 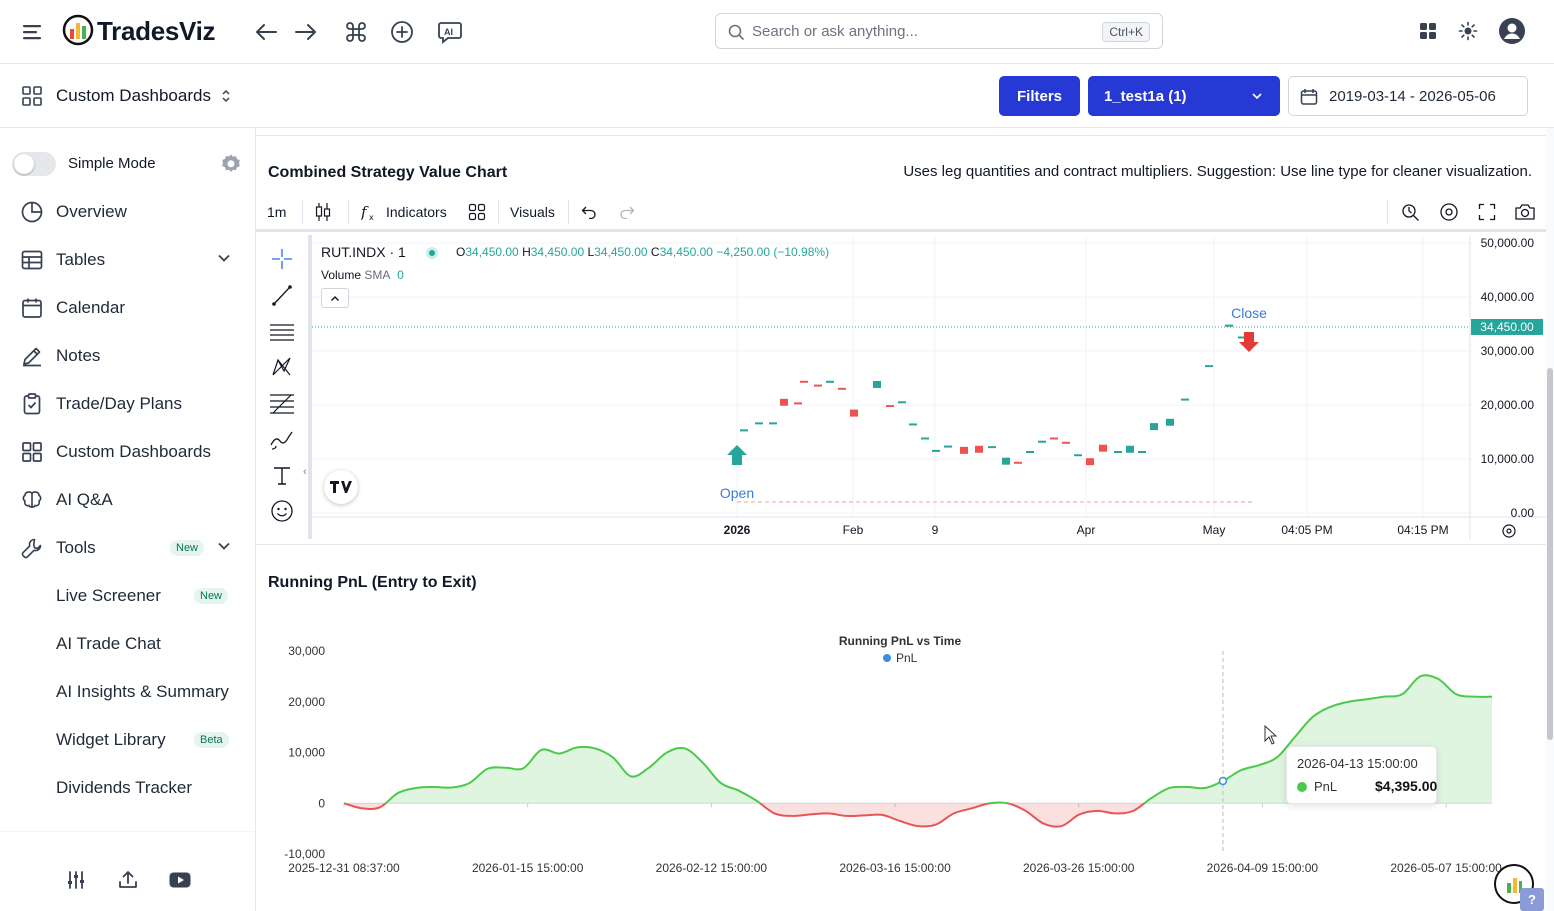 What do you see at coordinates (895, 868) in the screenshot?
I see `x-tick-label: 2026-03-16 15:00:00` at bounding box center [895, 868].